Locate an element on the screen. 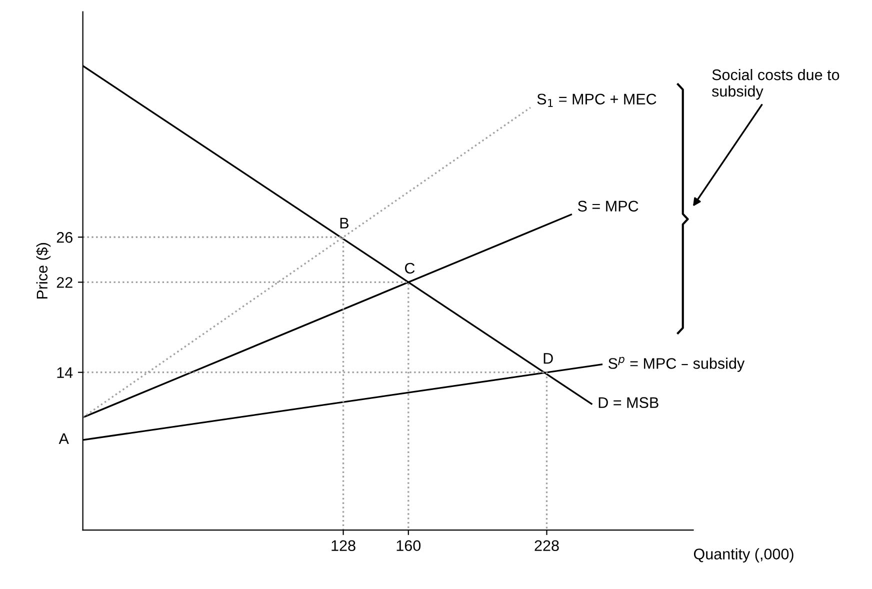 The image size is (872, 589). series-label: D = MSB is located at coordinates (628, 402).